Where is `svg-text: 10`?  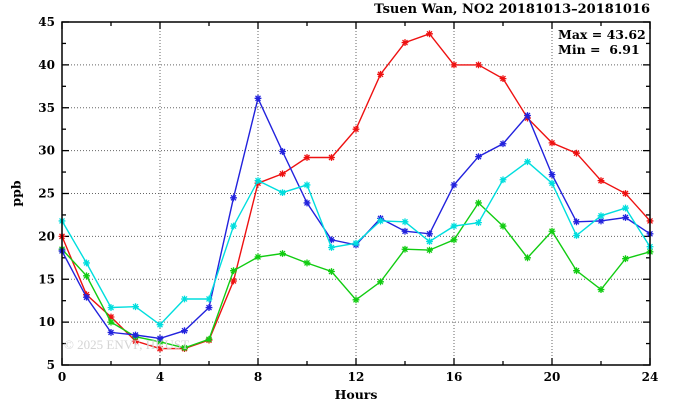 svg-text: 10 is located at coordinates (46, 322).